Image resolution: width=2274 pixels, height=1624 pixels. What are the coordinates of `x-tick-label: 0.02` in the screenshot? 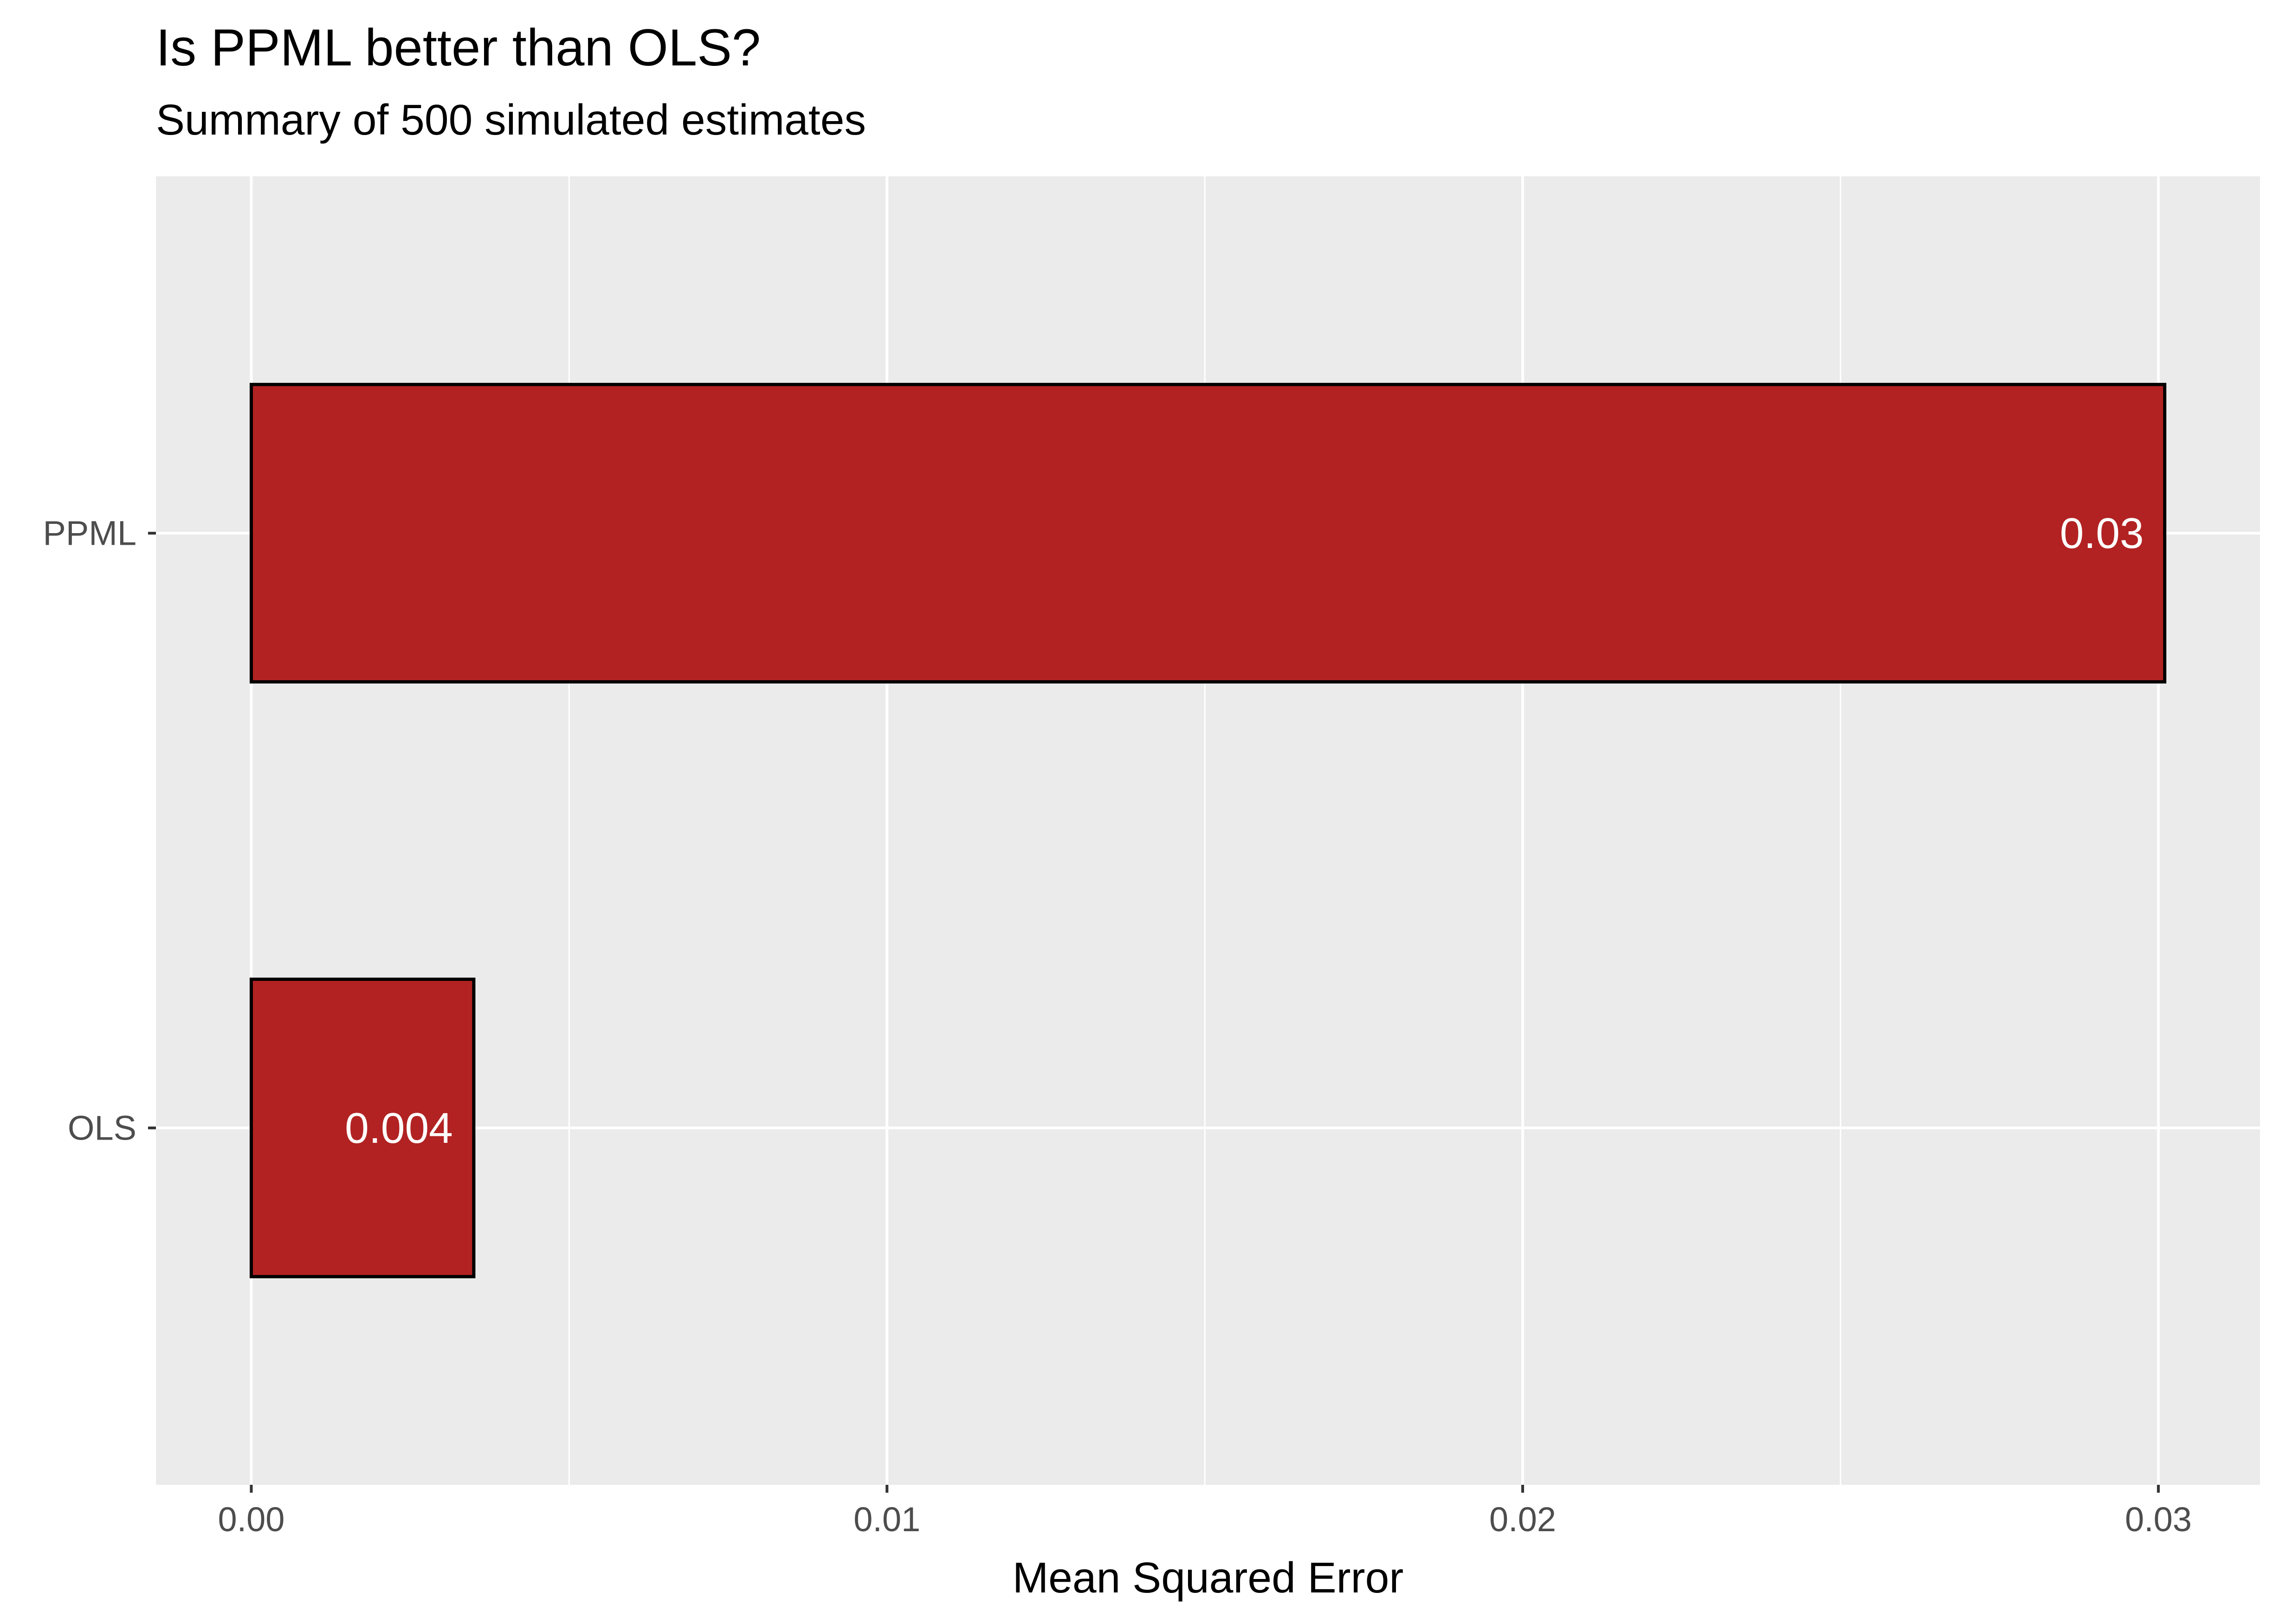 It's located at (1522, 1520).